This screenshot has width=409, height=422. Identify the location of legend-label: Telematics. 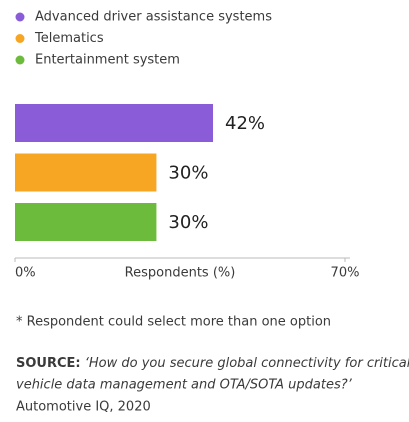
(69, 38).